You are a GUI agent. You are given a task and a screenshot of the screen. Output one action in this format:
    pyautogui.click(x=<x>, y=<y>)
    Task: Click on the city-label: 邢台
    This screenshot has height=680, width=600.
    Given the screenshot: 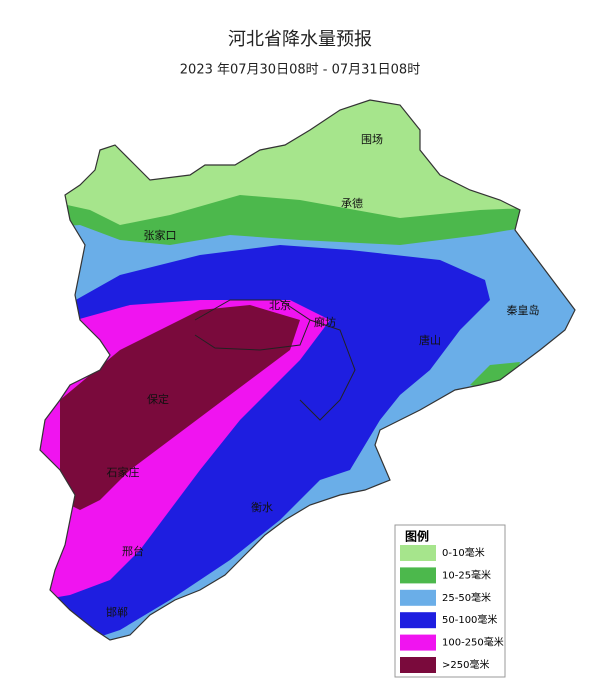 What is the action you would take?
    pyautogui.click(x=133, y=551)
    